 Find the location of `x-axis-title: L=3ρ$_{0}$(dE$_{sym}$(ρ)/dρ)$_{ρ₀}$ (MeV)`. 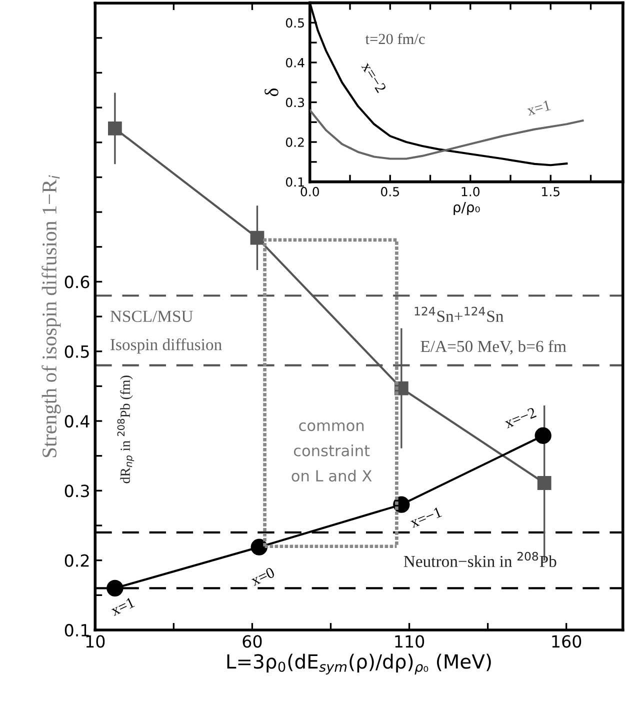

x-axis-title: L=3ρ$_{0}$(dE$_{sym}$(ρ)/dρ)$_{ρ₀}$ (MeV) is located at coordinates (359, 664).